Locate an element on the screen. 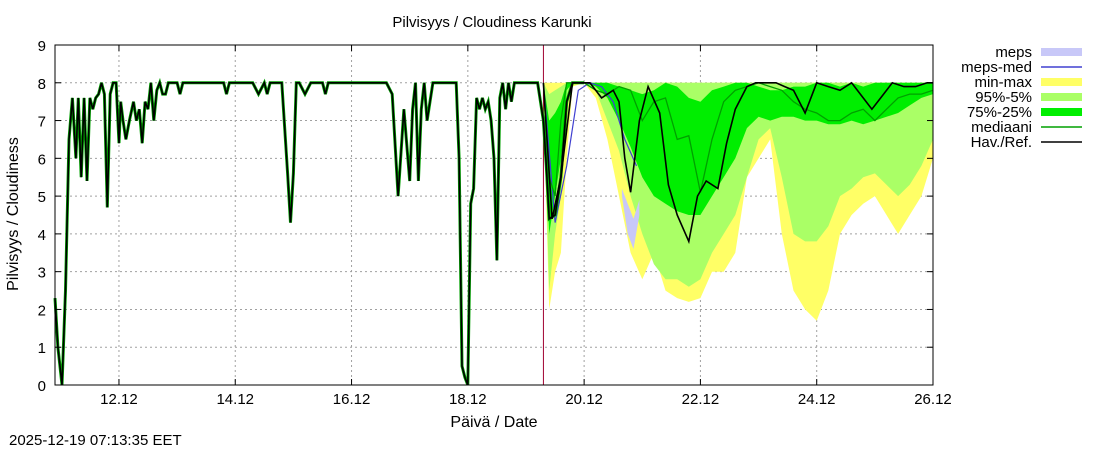 This screenshot has height=450, width=1100. x-tick-label: 12.12 is located at coordinates (119, 399).